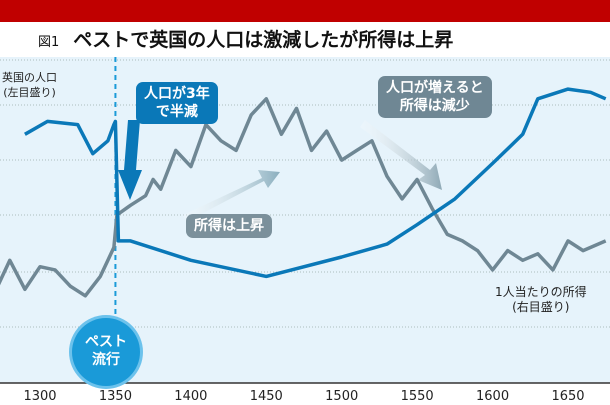 The width and height of the screenshot is (610, 405). I want to click on figure-number: 図1, so click(49, 42).